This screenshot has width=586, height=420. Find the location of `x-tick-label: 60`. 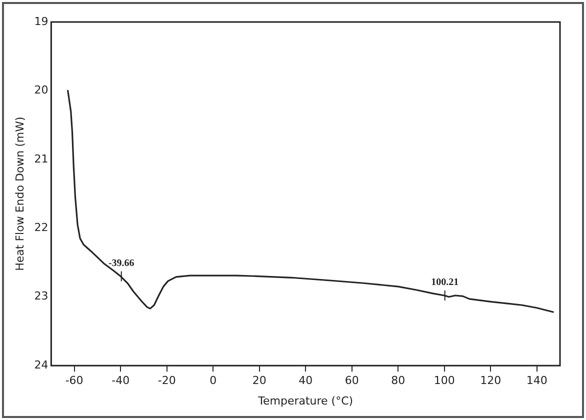

x-tick-label: 60 is located at coordinates (351, 381).